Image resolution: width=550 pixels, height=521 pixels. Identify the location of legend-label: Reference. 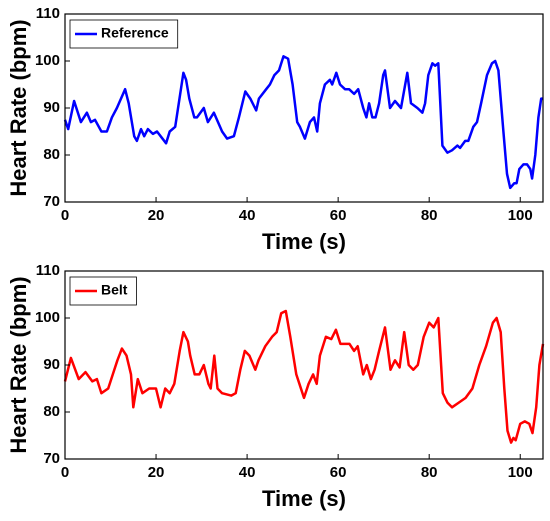
(135, 33).